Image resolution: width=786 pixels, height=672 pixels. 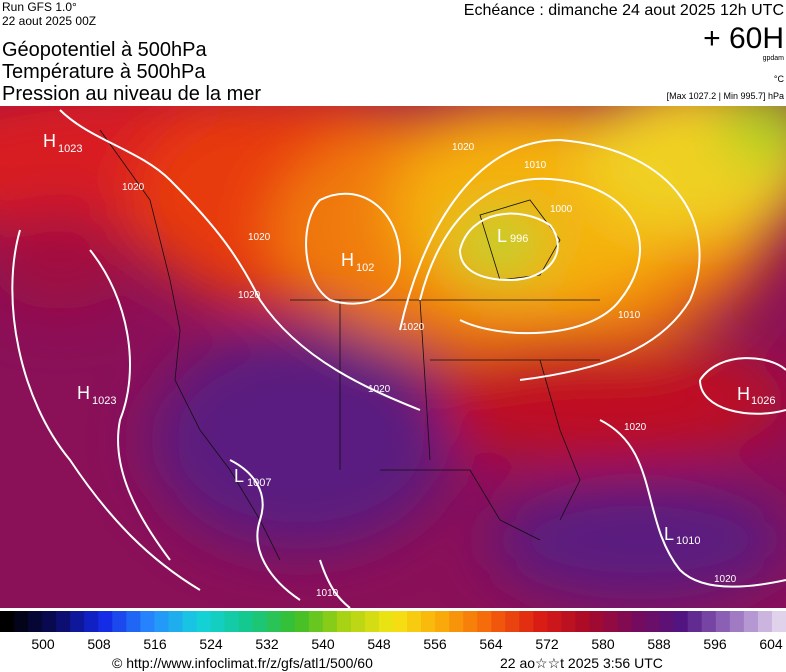 What do you see at coordinates (603, 644) in the screenshot?
I see `colorbar-tick-label: 580` at bounding box center [603, 644].